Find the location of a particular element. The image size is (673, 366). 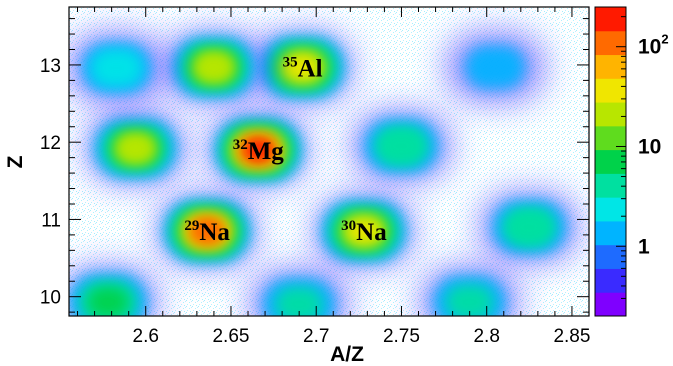

colorbar-label: 102 is located at coordinates (653, 45).